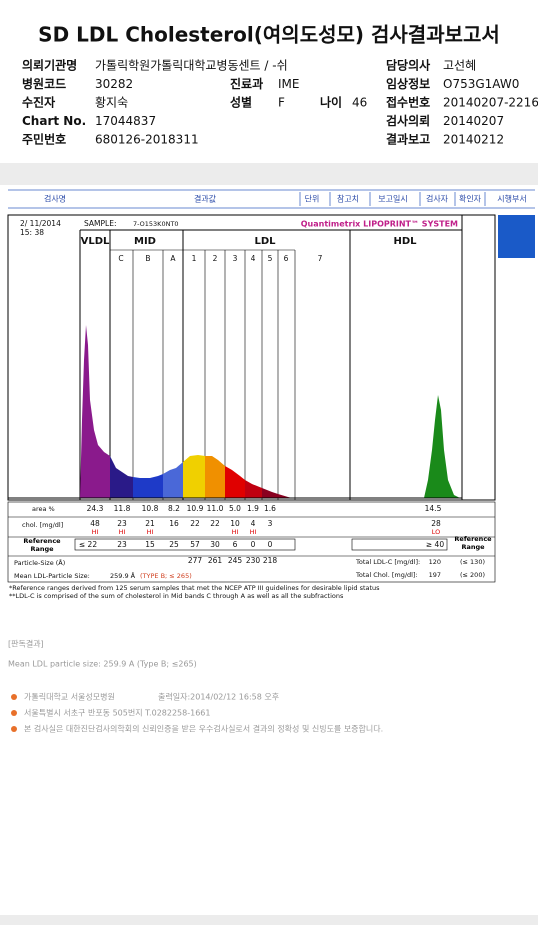  I want to click on info-label: Chart No., so click(54, 121).